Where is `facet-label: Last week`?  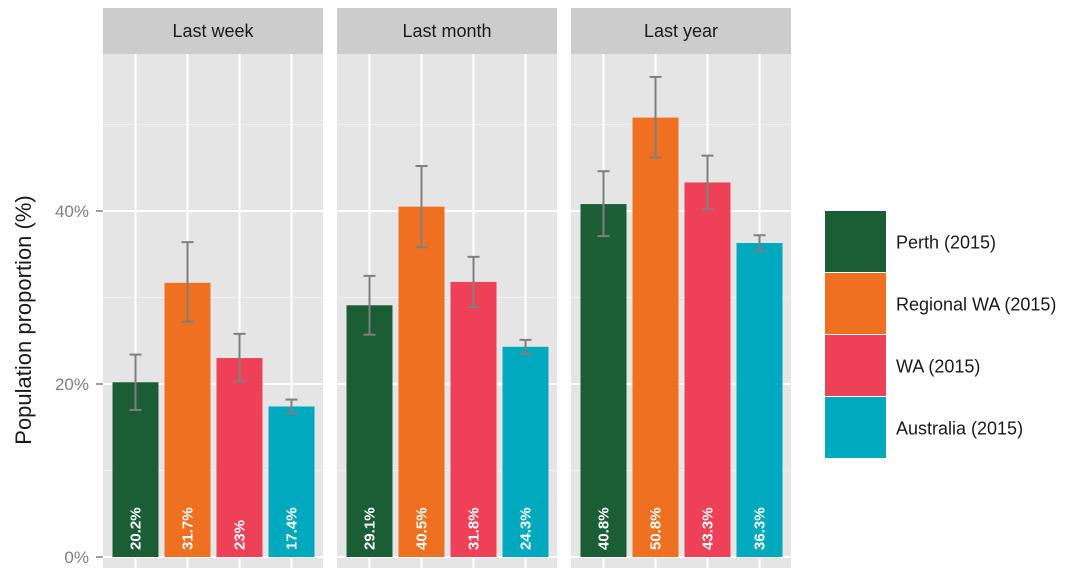
facet-label: Last week is located at coordinates (213, 31).